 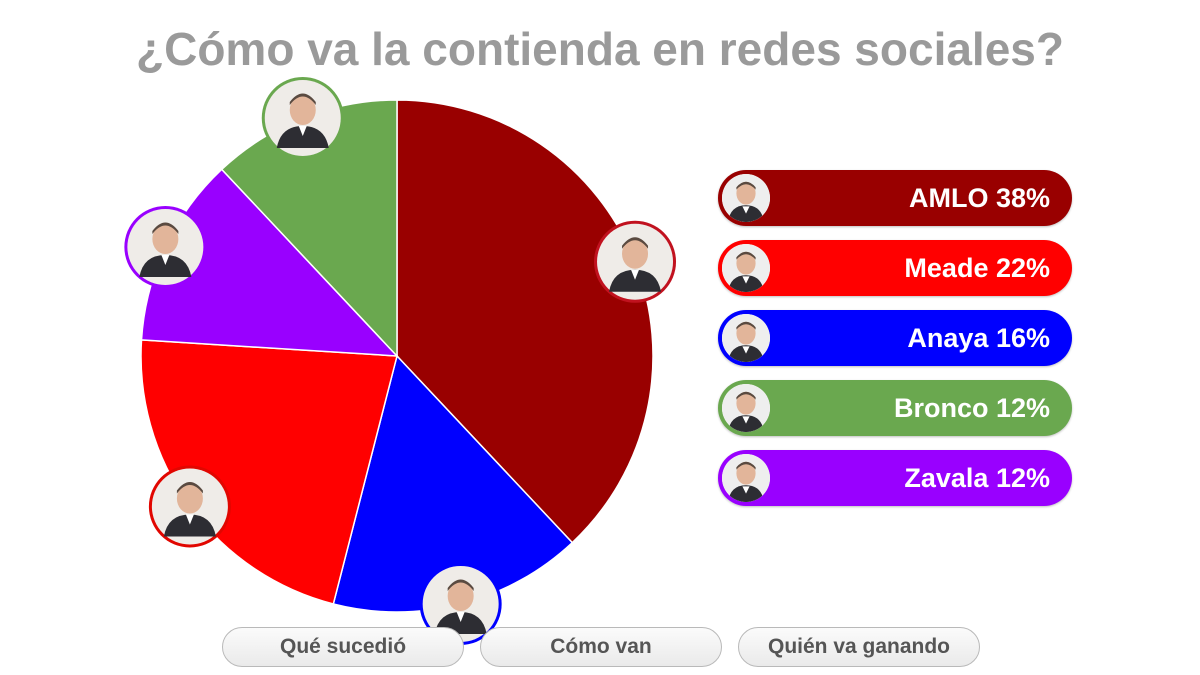 I want to click on legend-item-anaya: Anaya 16%, so click(x=895, y=338).